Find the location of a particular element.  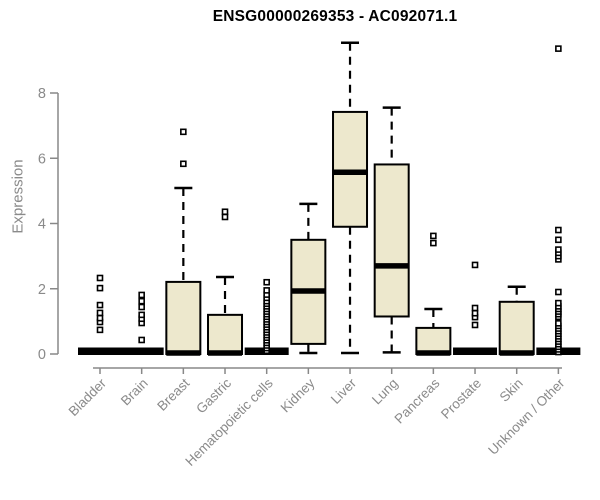

x-category-label: Gastric is located at coordinates (213, 395).